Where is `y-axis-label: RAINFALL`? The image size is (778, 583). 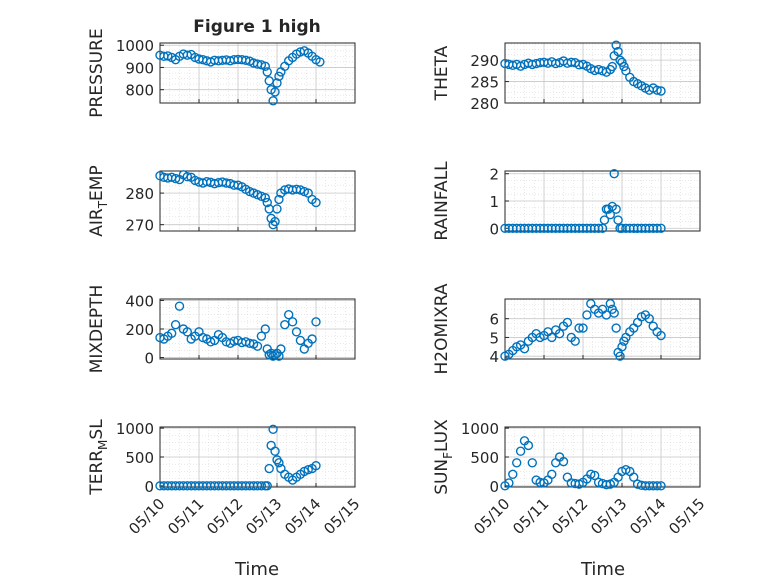
y-axis-label: RAINFALL is located at coordinates (442, 201).